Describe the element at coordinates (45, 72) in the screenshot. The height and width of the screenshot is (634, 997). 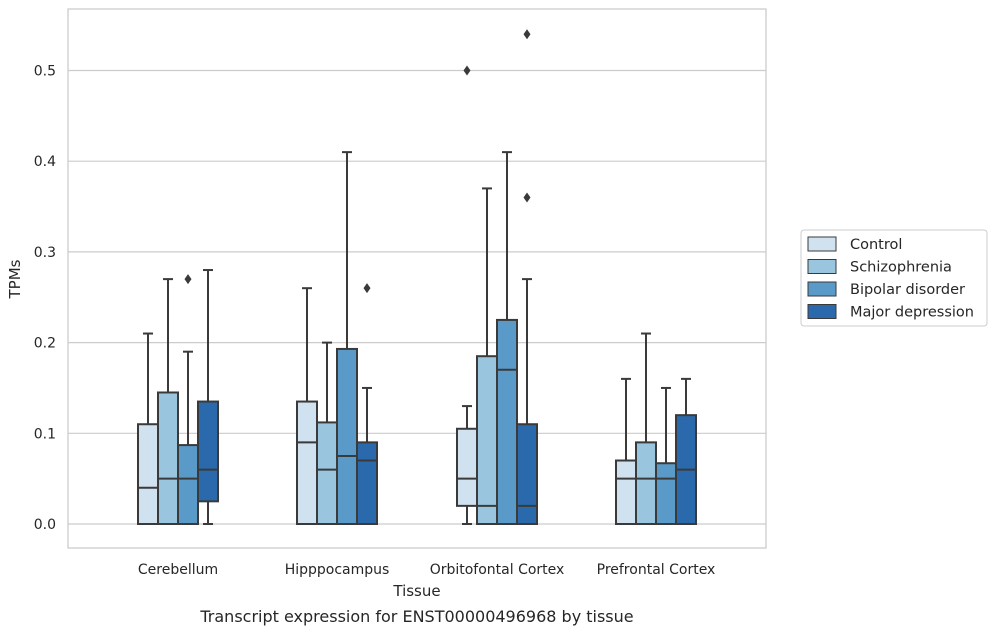
I see `y-tick-label: 0.5` at that location.